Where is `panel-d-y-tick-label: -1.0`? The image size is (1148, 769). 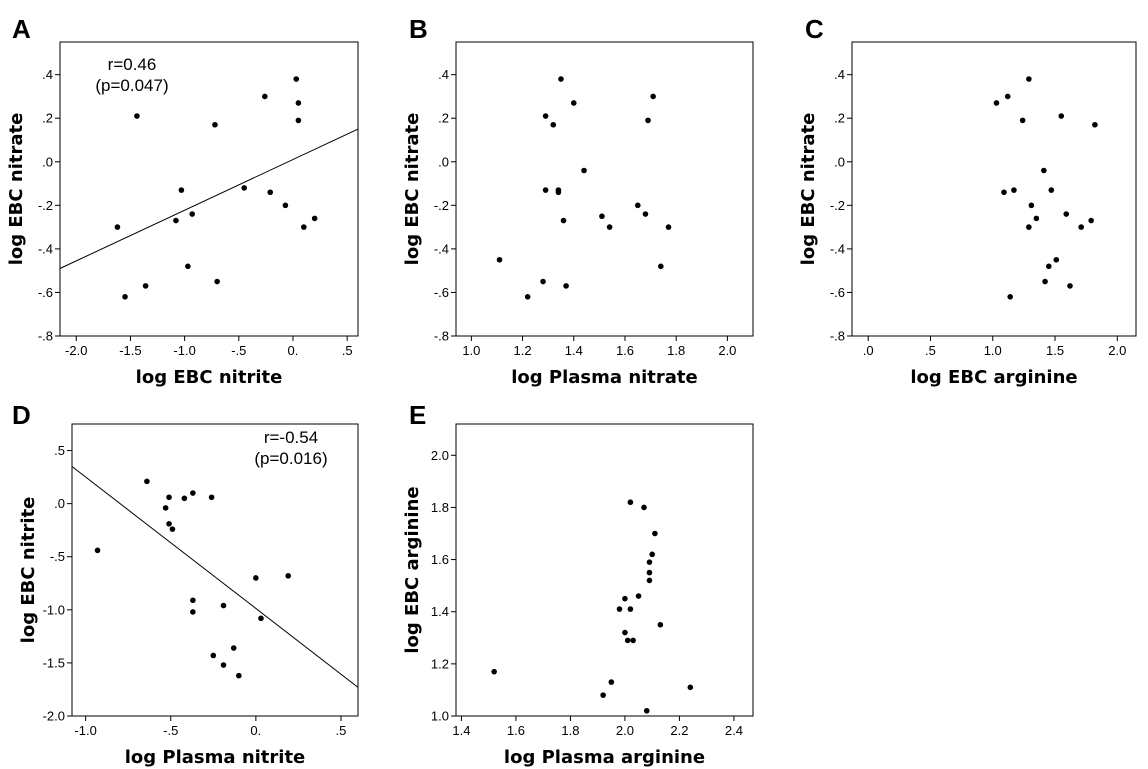
panel-d-y-tick-label: -1.0 is located at coordinates (54, 609).